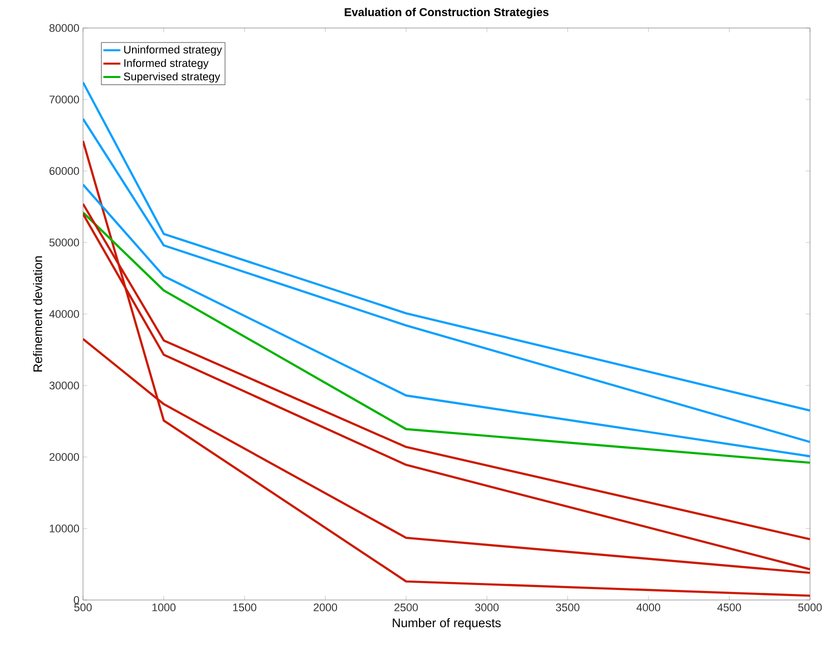 This screenshot has width=832, height=653. What do you see at coordinates (65, 171) in the screenshot?
I see `y-tick-label: 60000` at bounding box center [65, 171].